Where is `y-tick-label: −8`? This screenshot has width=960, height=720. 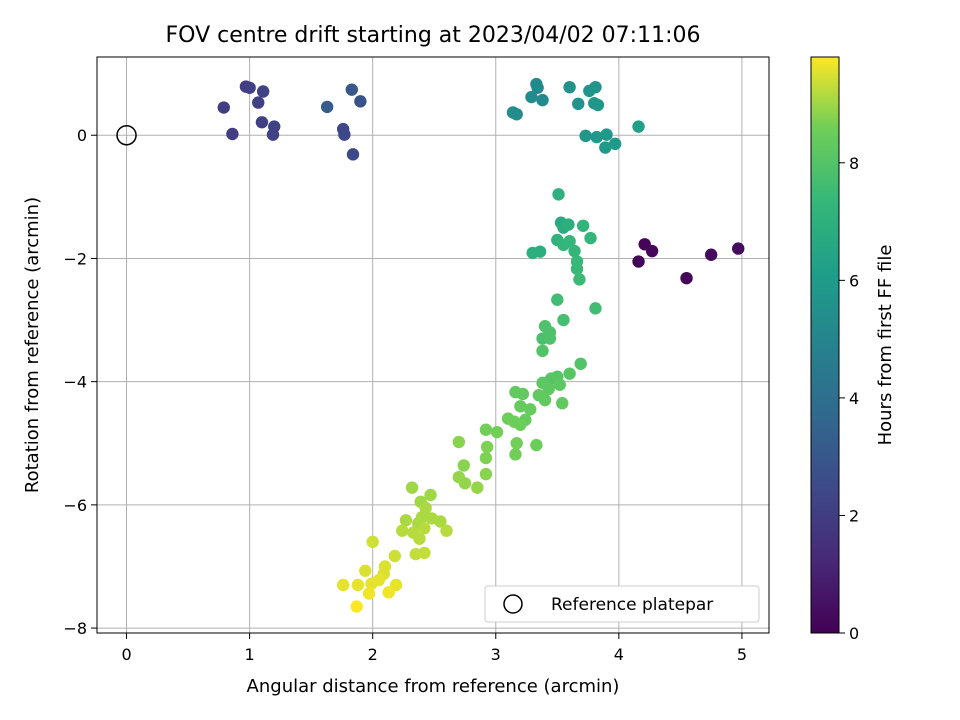 y-tick-label: −8 is located at coordinates (75, 628).